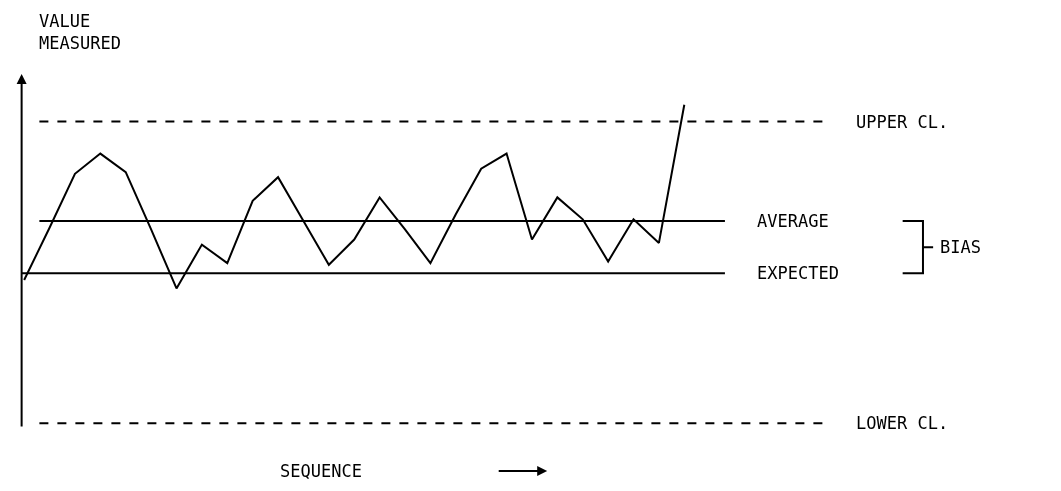  Describe the element at coordinates (793, 221) in the screenshot. I see `ref-line-label: AVERAGE` at that location.